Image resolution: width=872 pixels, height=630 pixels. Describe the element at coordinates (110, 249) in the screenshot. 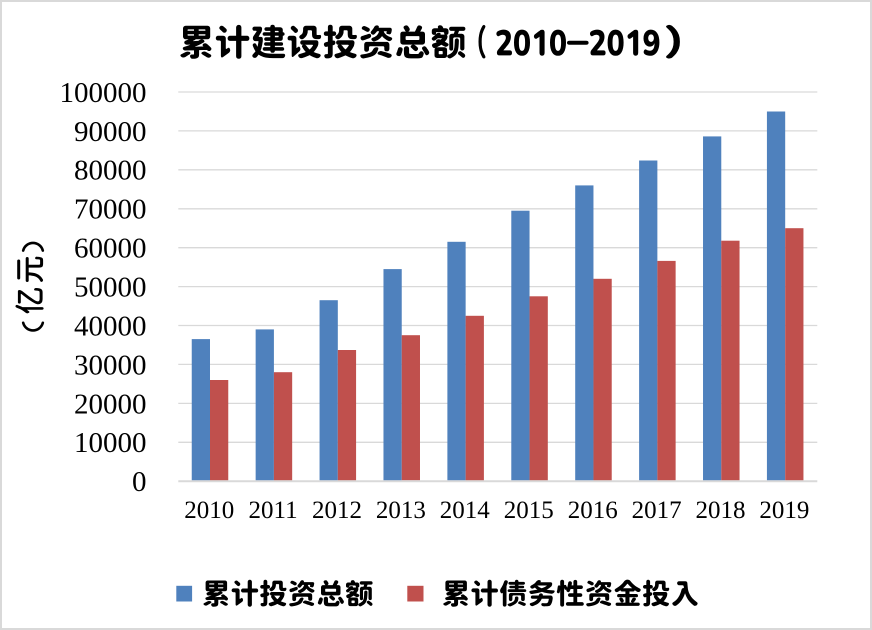

I see `svg-text: 60000` at that location.